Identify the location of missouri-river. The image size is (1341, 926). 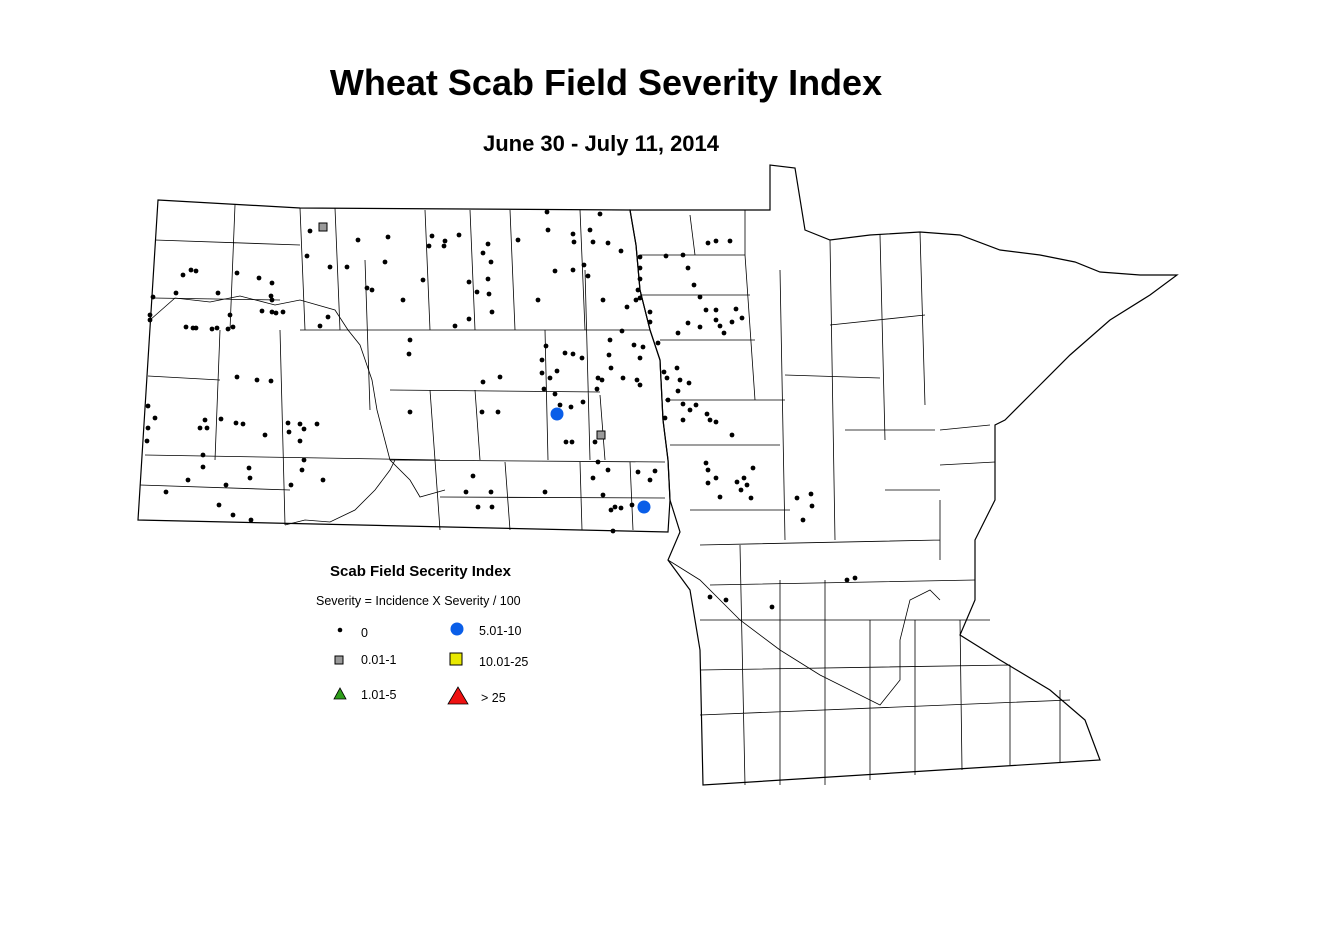
(297, 410).